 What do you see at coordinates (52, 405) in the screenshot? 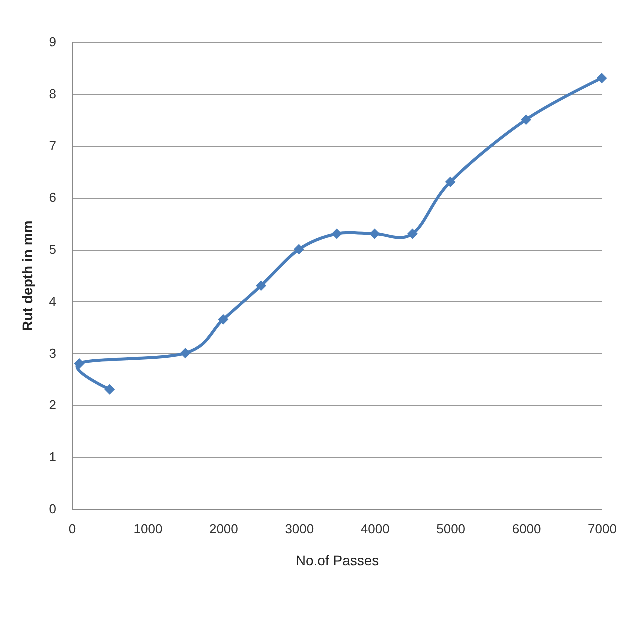
I see `y-tick-label: 2` at bounding box center [52, 405].